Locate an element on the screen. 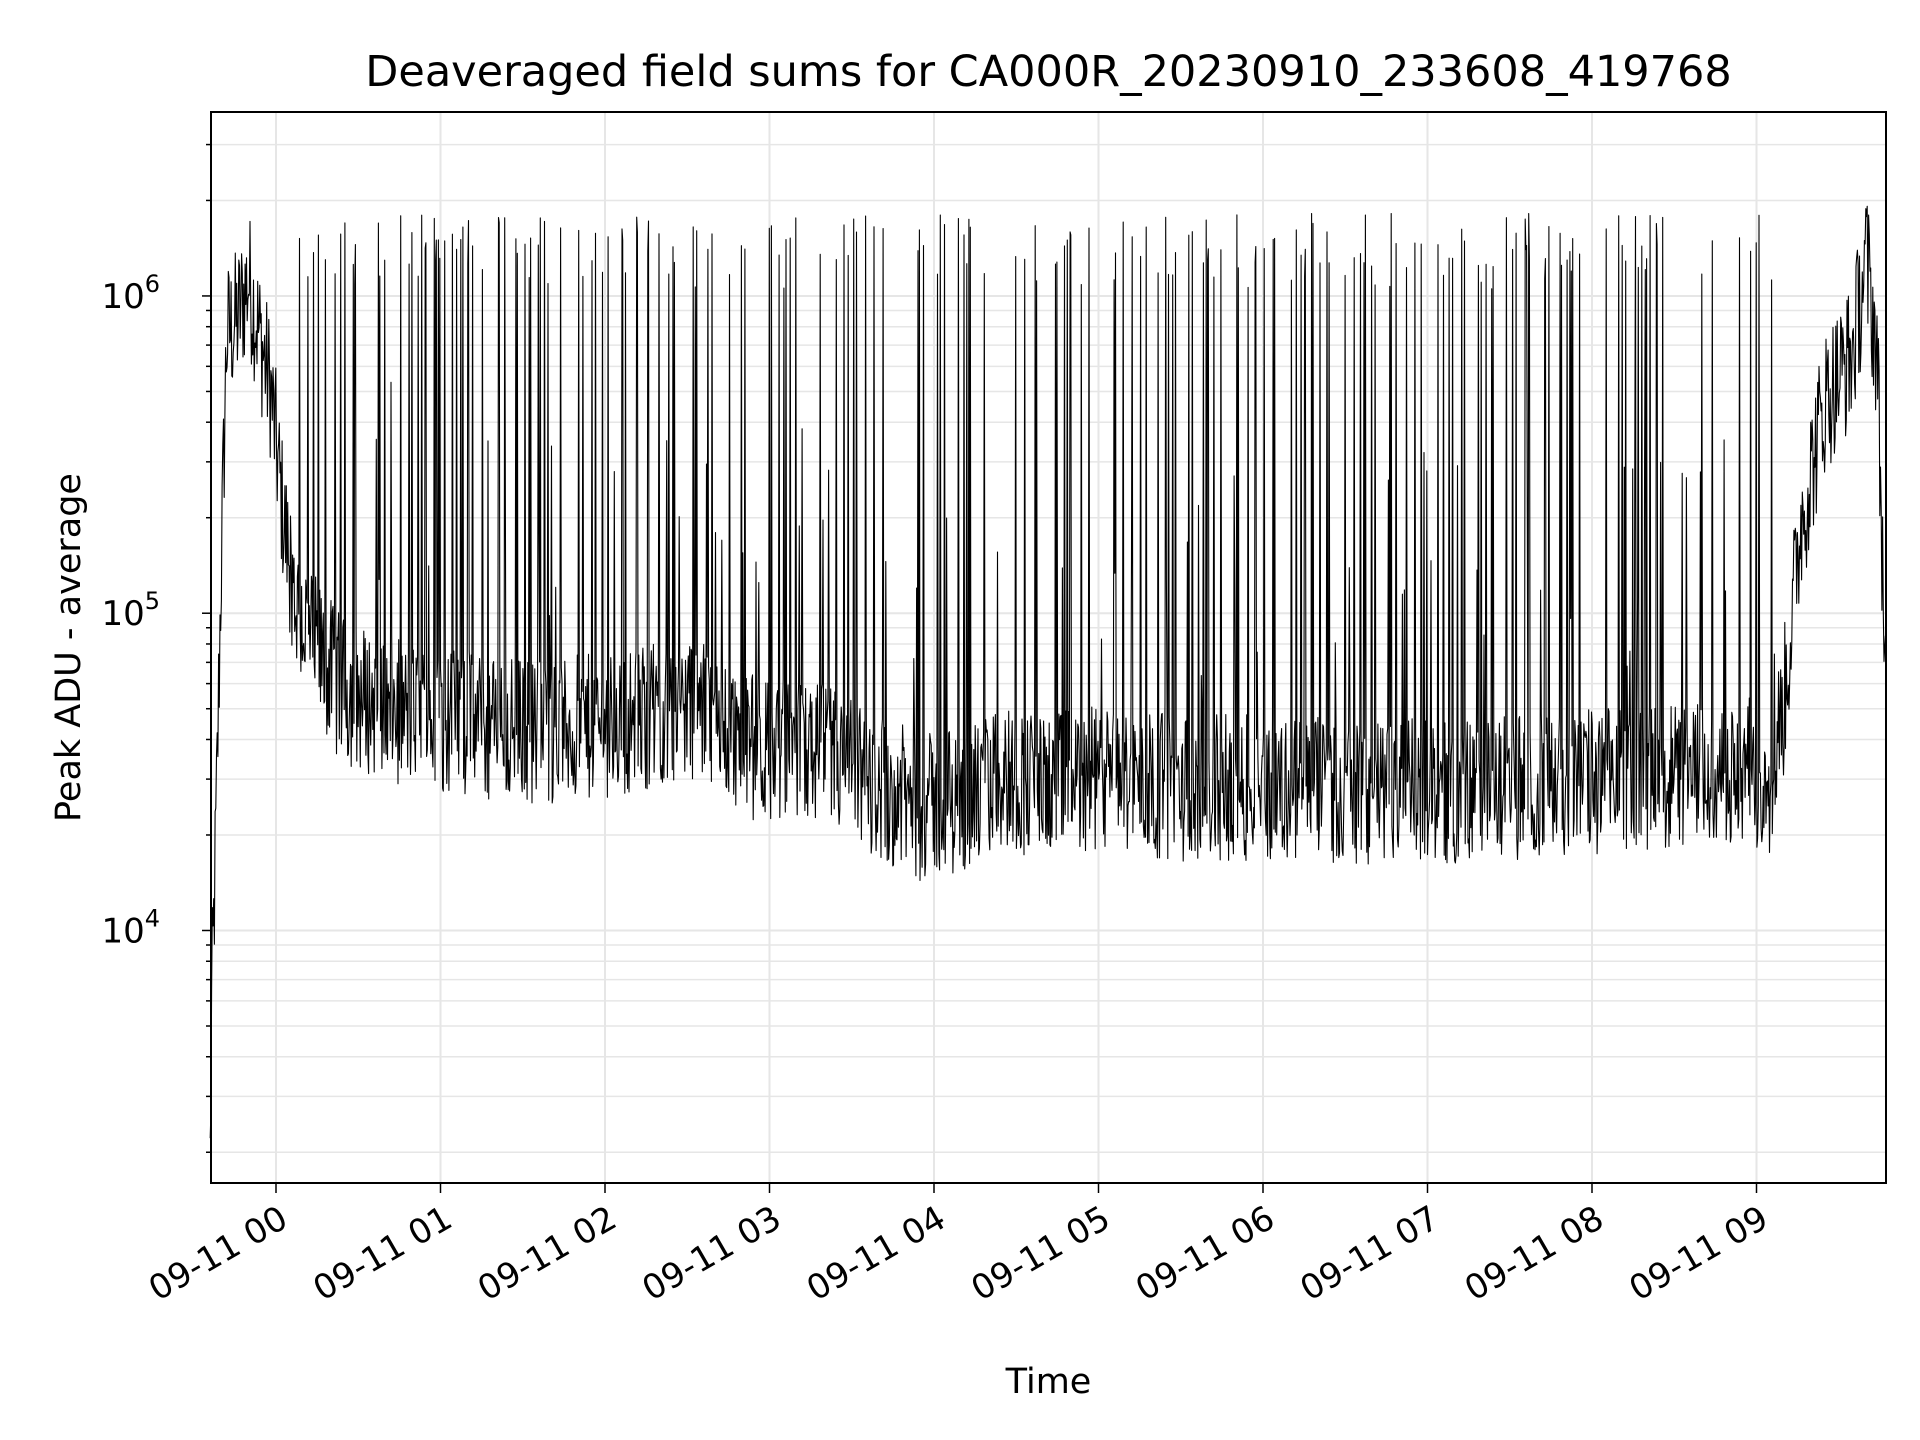 The height and width of the screenshot is (1440, 1920). x-tick-label: 09-11 05 is located at coordinates (1041, 1253).